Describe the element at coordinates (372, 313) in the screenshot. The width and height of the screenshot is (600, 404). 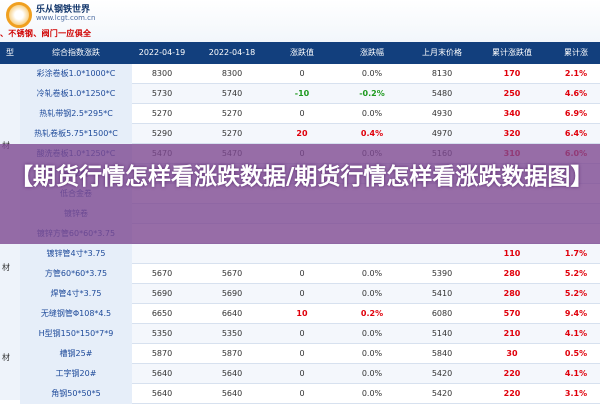
I see `cell-pct: 0.2%` at that location.